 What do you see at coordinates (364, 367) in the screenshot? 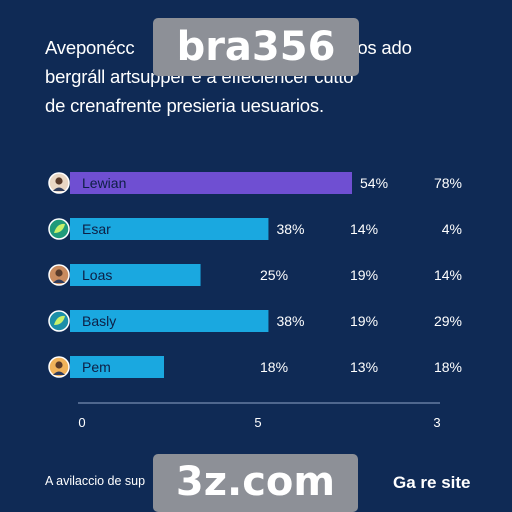
I see `value-label: 13%` at bounding box center [364, 367].